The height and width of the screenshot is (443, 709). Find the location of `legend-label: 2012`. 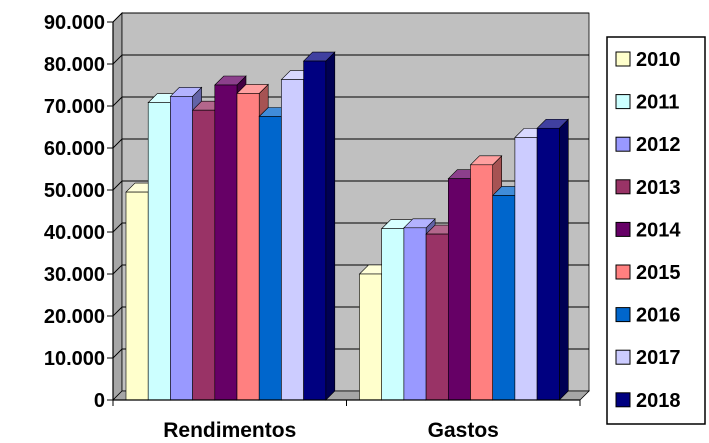

legend-label: 2012 is located at coordinates (658, 145).